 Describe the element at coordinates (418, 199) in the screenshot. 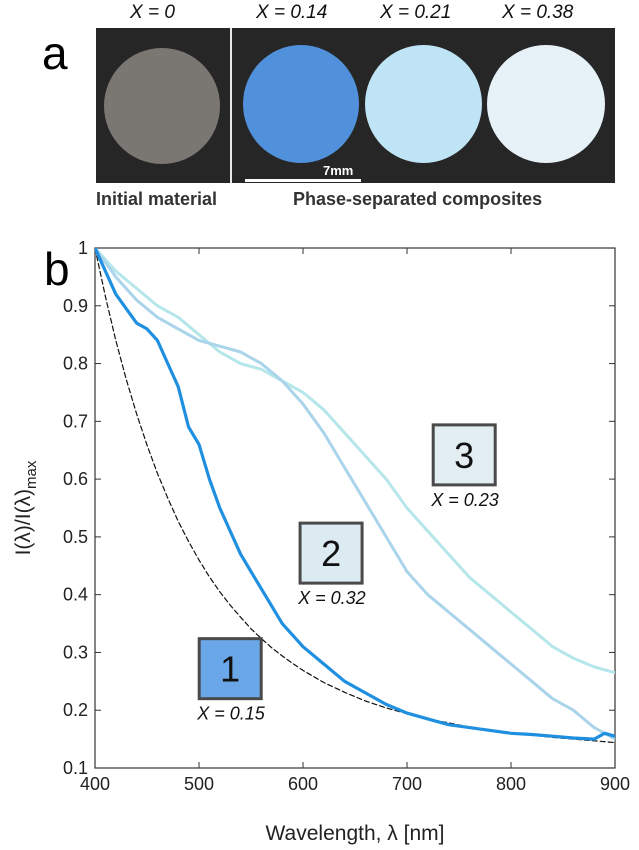

I see `caption-phase-separated: Phase-separated composites` at that location.